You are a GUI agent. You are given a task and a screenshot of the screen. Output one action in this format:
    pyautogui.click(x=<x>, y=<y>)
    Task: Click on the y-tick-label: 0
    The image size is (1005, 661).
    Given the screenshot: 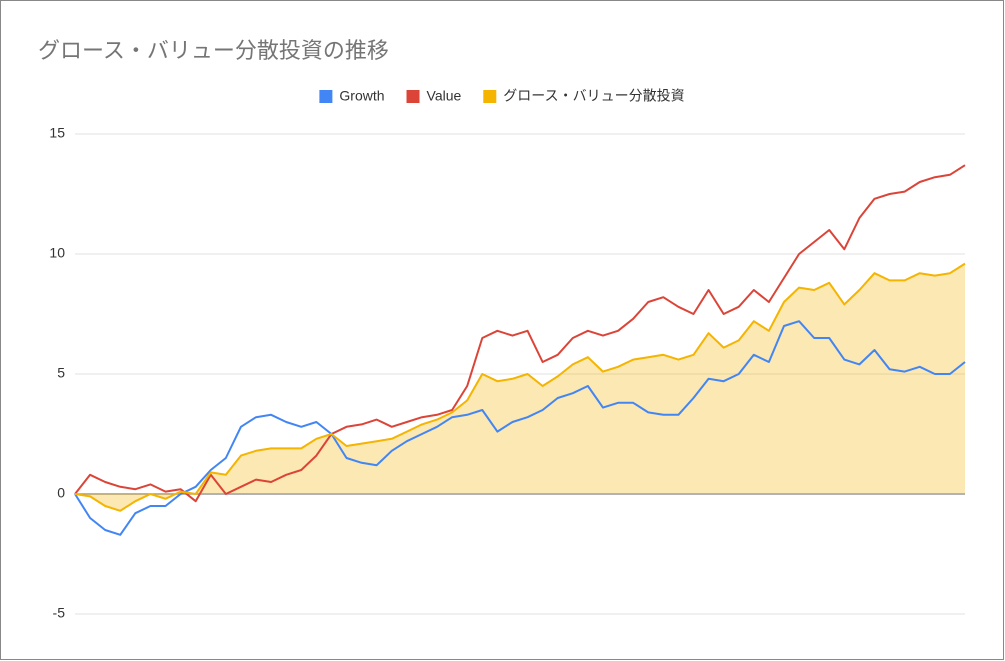 What is the action you would take?
    pyautogui.click(x=61, y=493)
    